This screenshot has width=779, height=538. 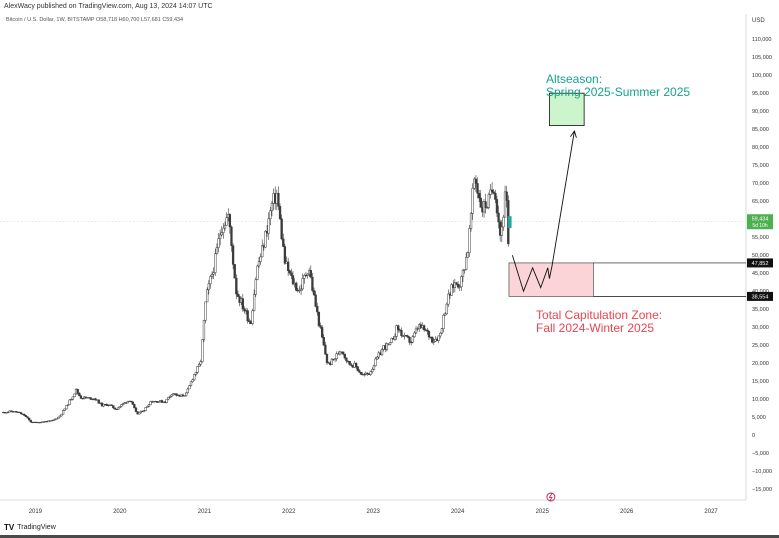 I want to click on last-candle, so click(x=509, y=222).